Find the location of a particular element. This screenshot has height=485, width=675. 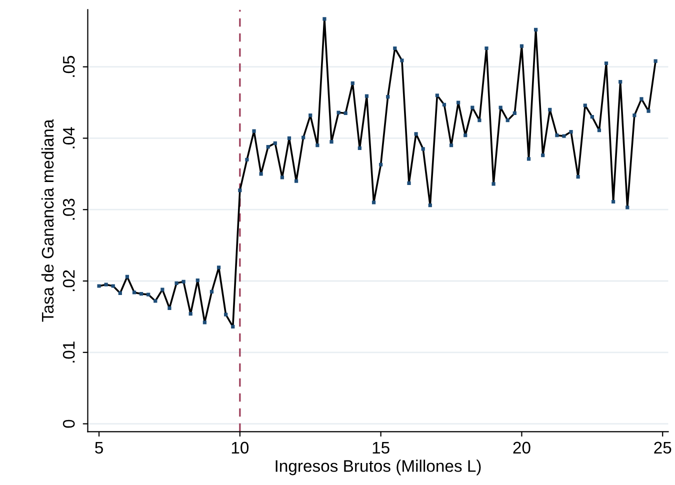

y-axis-title: Tasa de Ganancia mediana is located at coordinates (47, 220).